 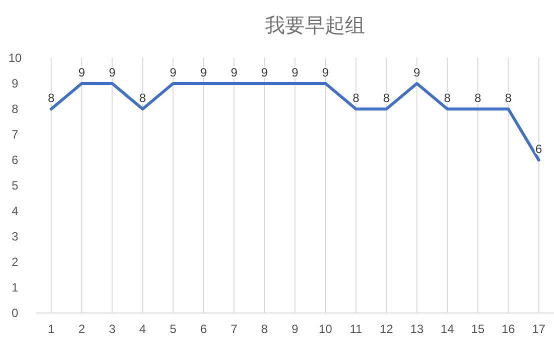 What do you see at coordinates (15, 109) in the screenshot?
I see `y-tick-label: 8` at bounding box center [15, 109].